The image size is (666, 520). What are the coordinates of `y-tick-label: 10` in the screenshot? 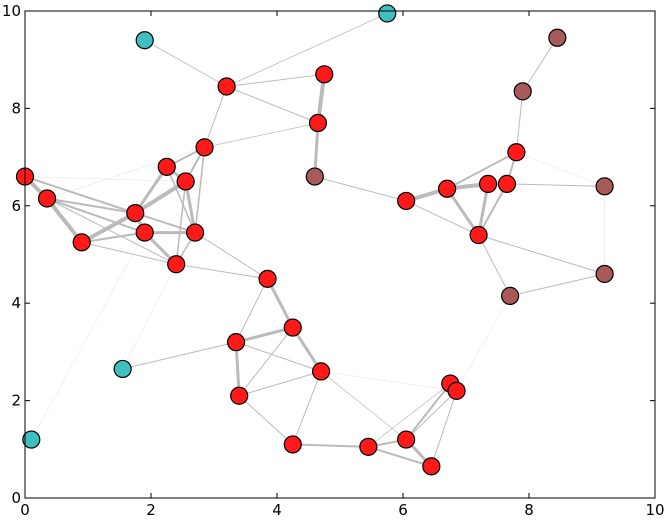 It's located at (11, 11).